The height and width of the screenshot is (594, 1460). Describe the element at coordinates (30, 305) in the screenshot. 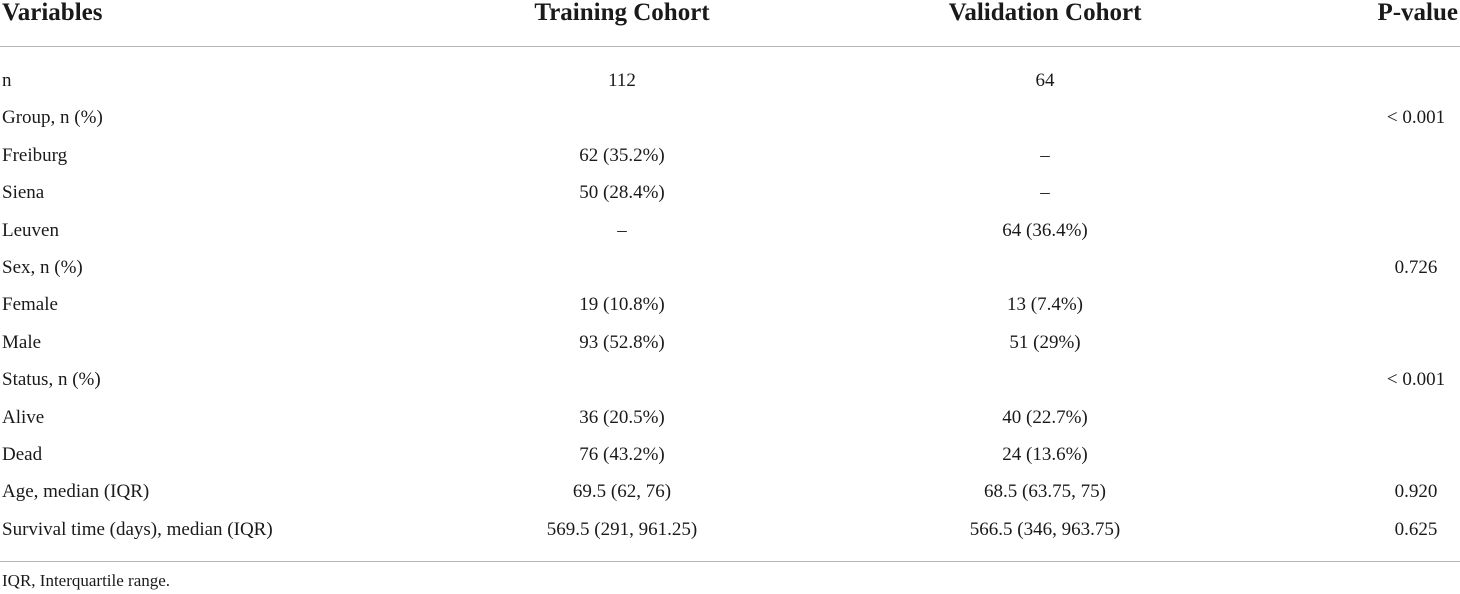

I see `cell-variable: Female` at that location.